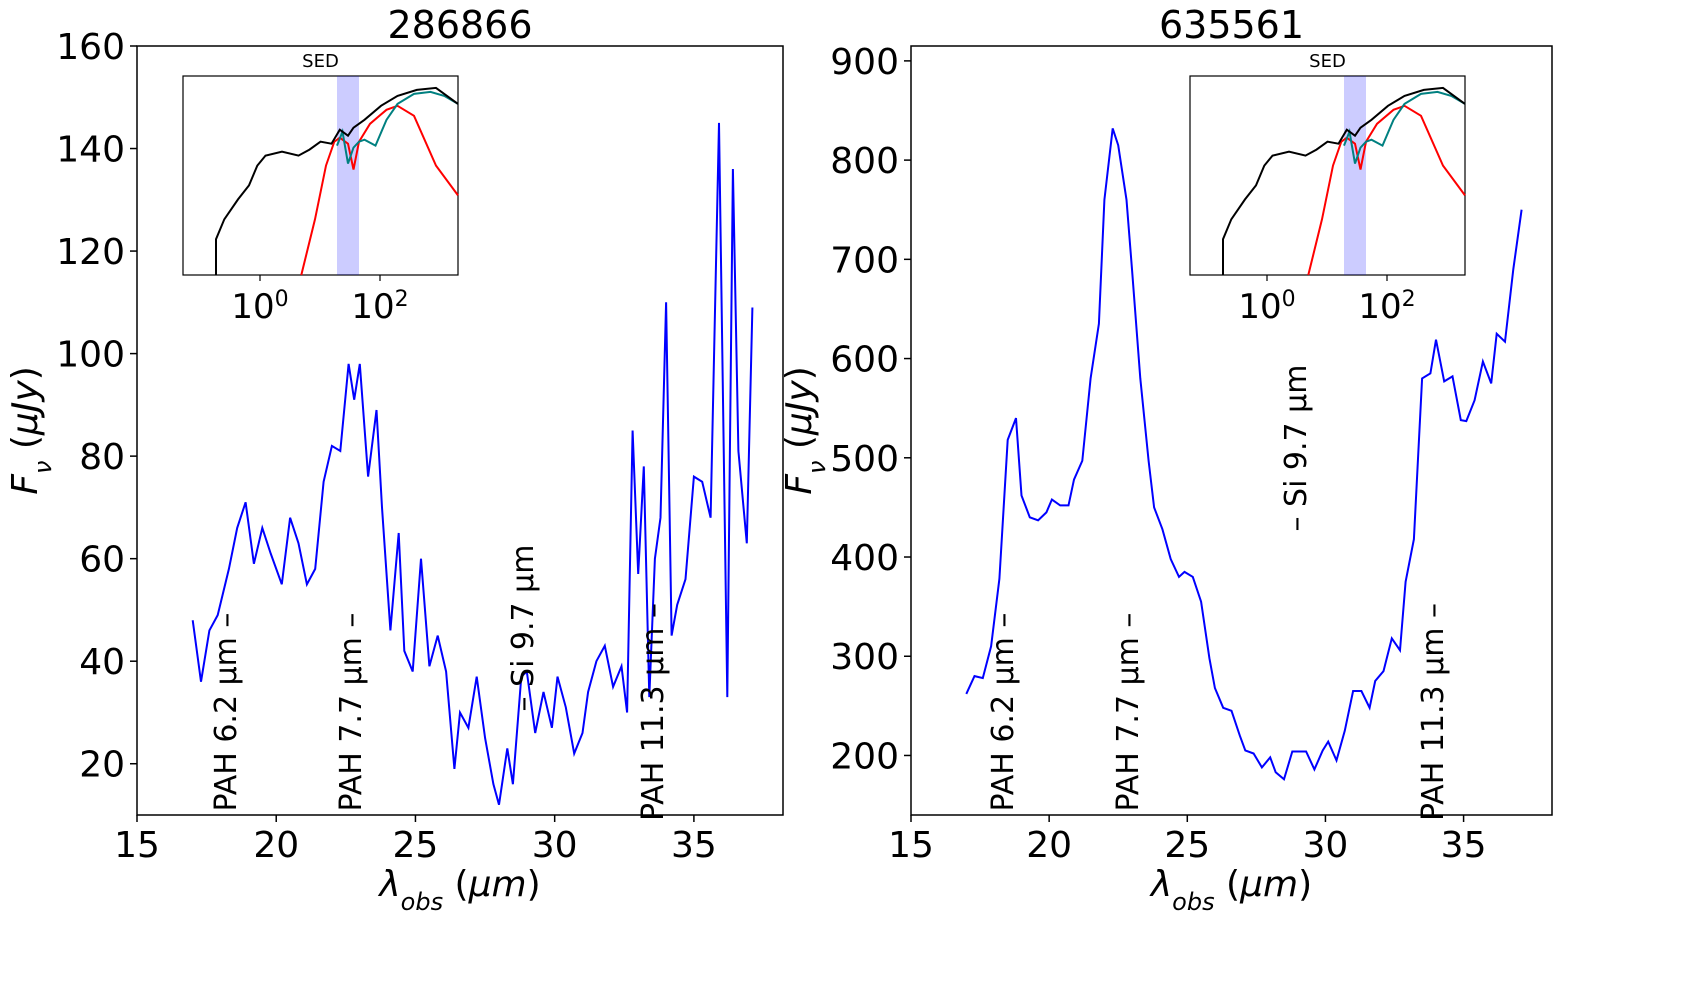 This screenshot has height=990, width=1696. I want to click on y-tick-label: 300, so click(864, 657).